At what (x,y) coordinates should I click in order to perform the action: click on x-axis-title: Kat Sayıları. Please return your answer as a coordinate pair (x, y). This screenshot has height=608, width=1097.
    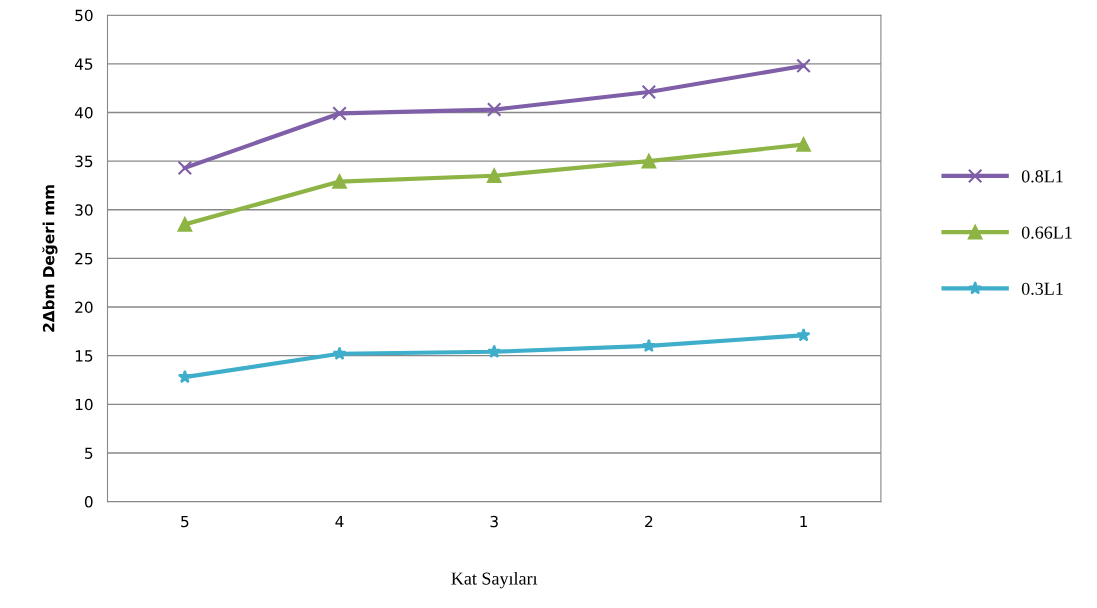
    Looking at the image, I should click on (494, 580).